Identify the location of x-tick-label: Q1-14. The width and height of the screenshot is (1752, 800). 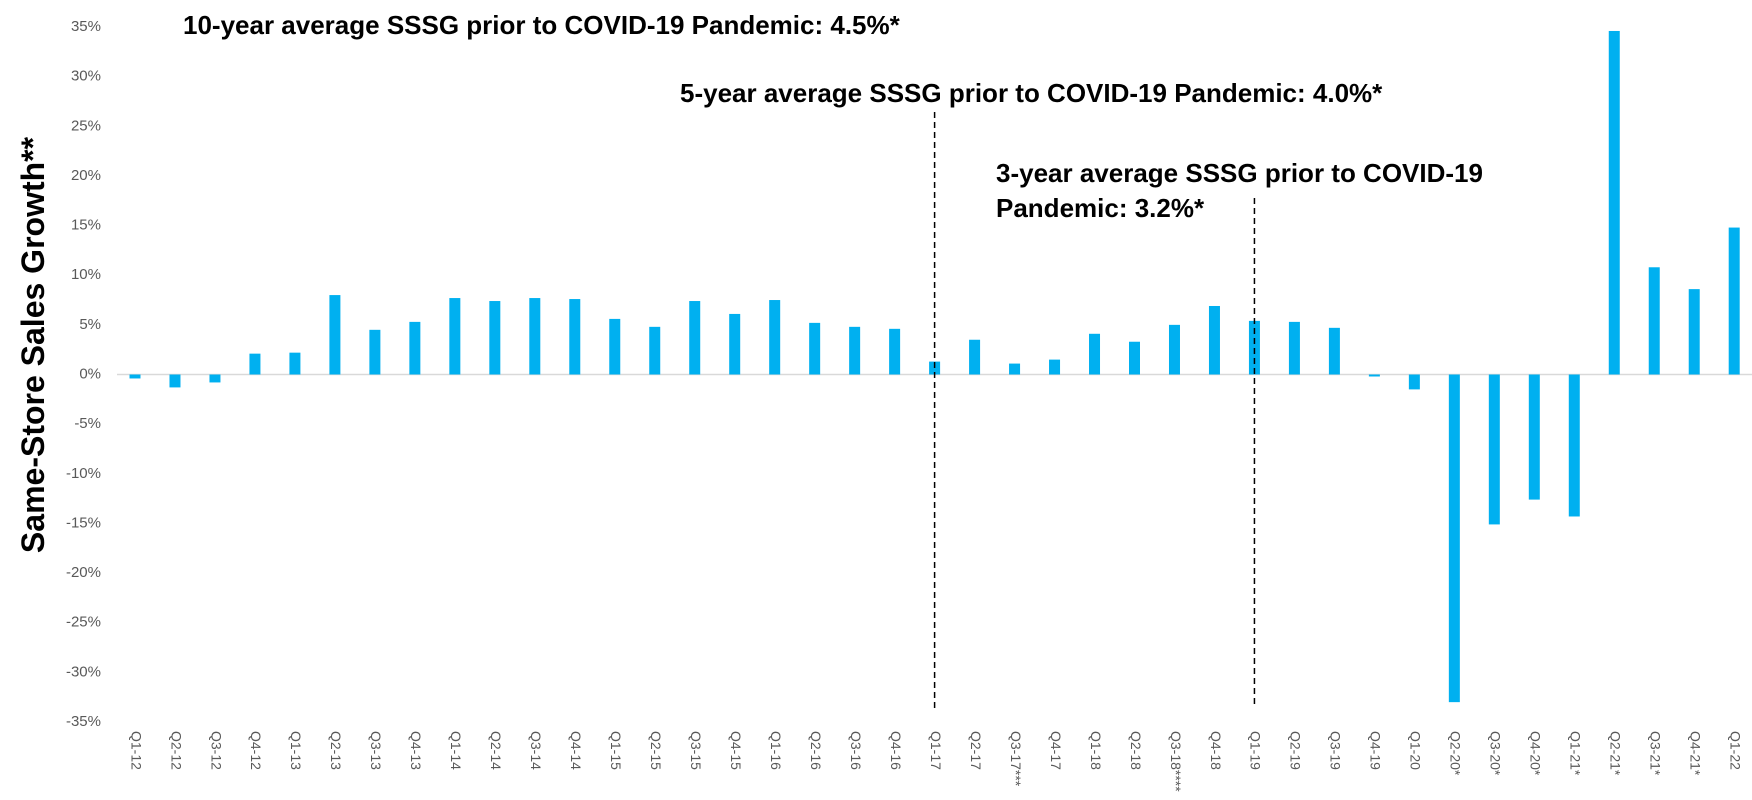
(456, 750).